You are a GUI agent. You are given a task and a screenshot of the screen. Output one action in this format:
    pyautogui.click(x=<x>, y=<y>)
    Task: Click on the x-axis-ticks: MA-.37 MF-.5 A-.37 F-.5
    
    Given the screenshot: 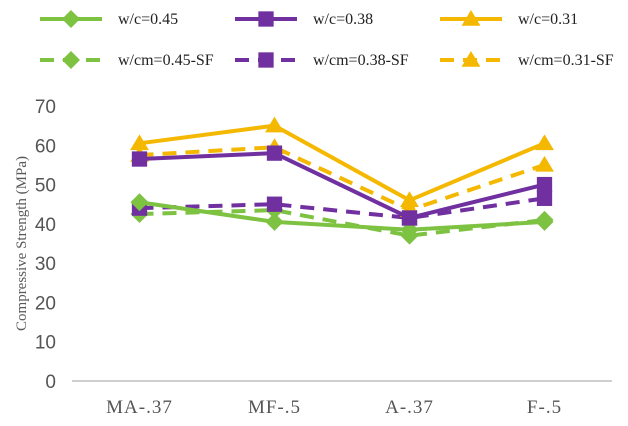 What is the action you would take?
    pyautogui.click(x=334, y=407)
    